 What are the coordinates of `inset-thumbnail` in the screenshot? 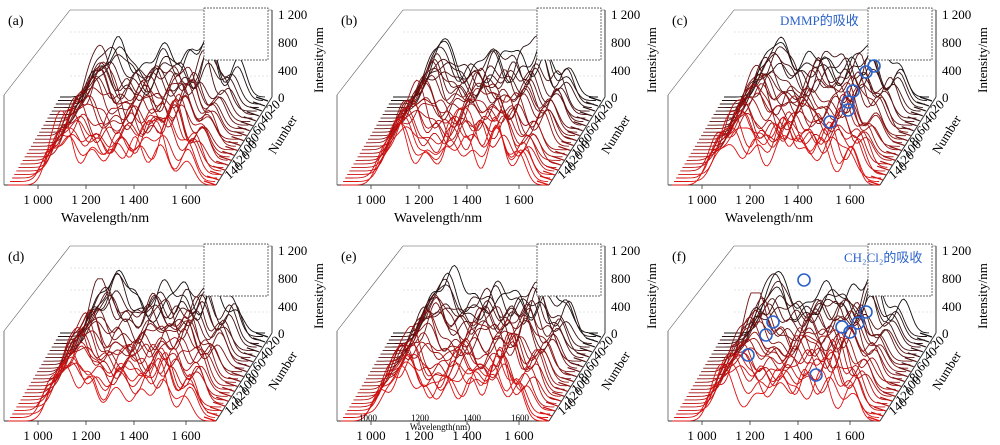 It's located at (569, 270).